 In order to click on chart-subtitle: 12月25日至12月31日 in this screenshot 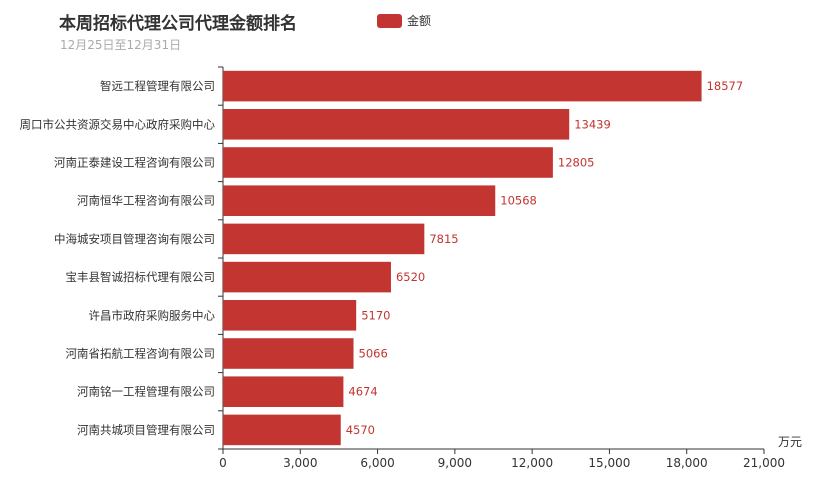, I will do `click(121, 45)`.